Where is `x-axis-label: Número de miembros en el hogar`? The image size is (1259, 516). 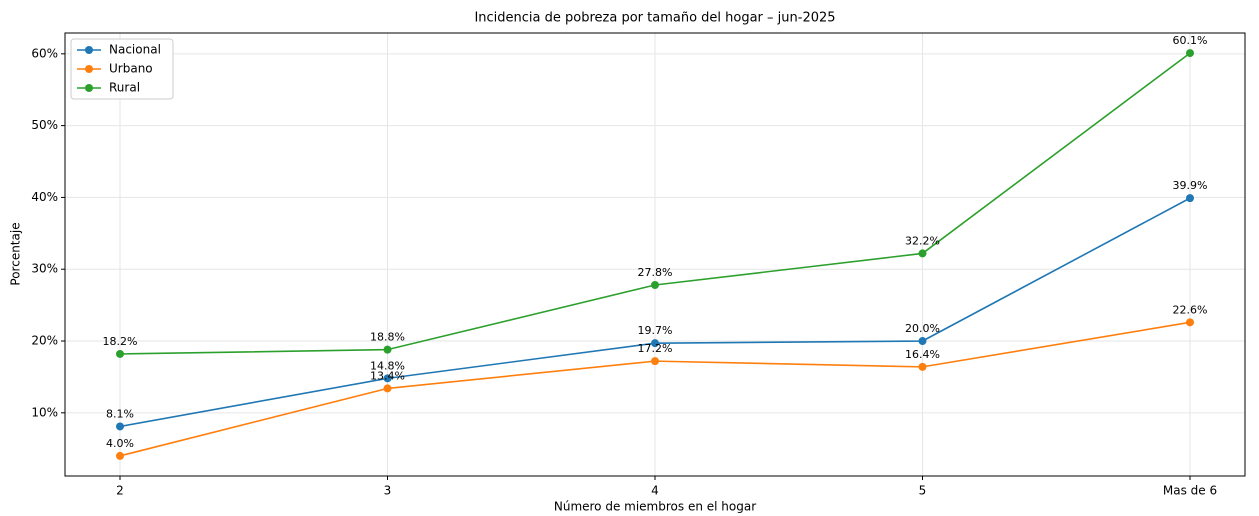 x-axis-label: Número de miembros en el hogar is located at coordinates (655, 507).